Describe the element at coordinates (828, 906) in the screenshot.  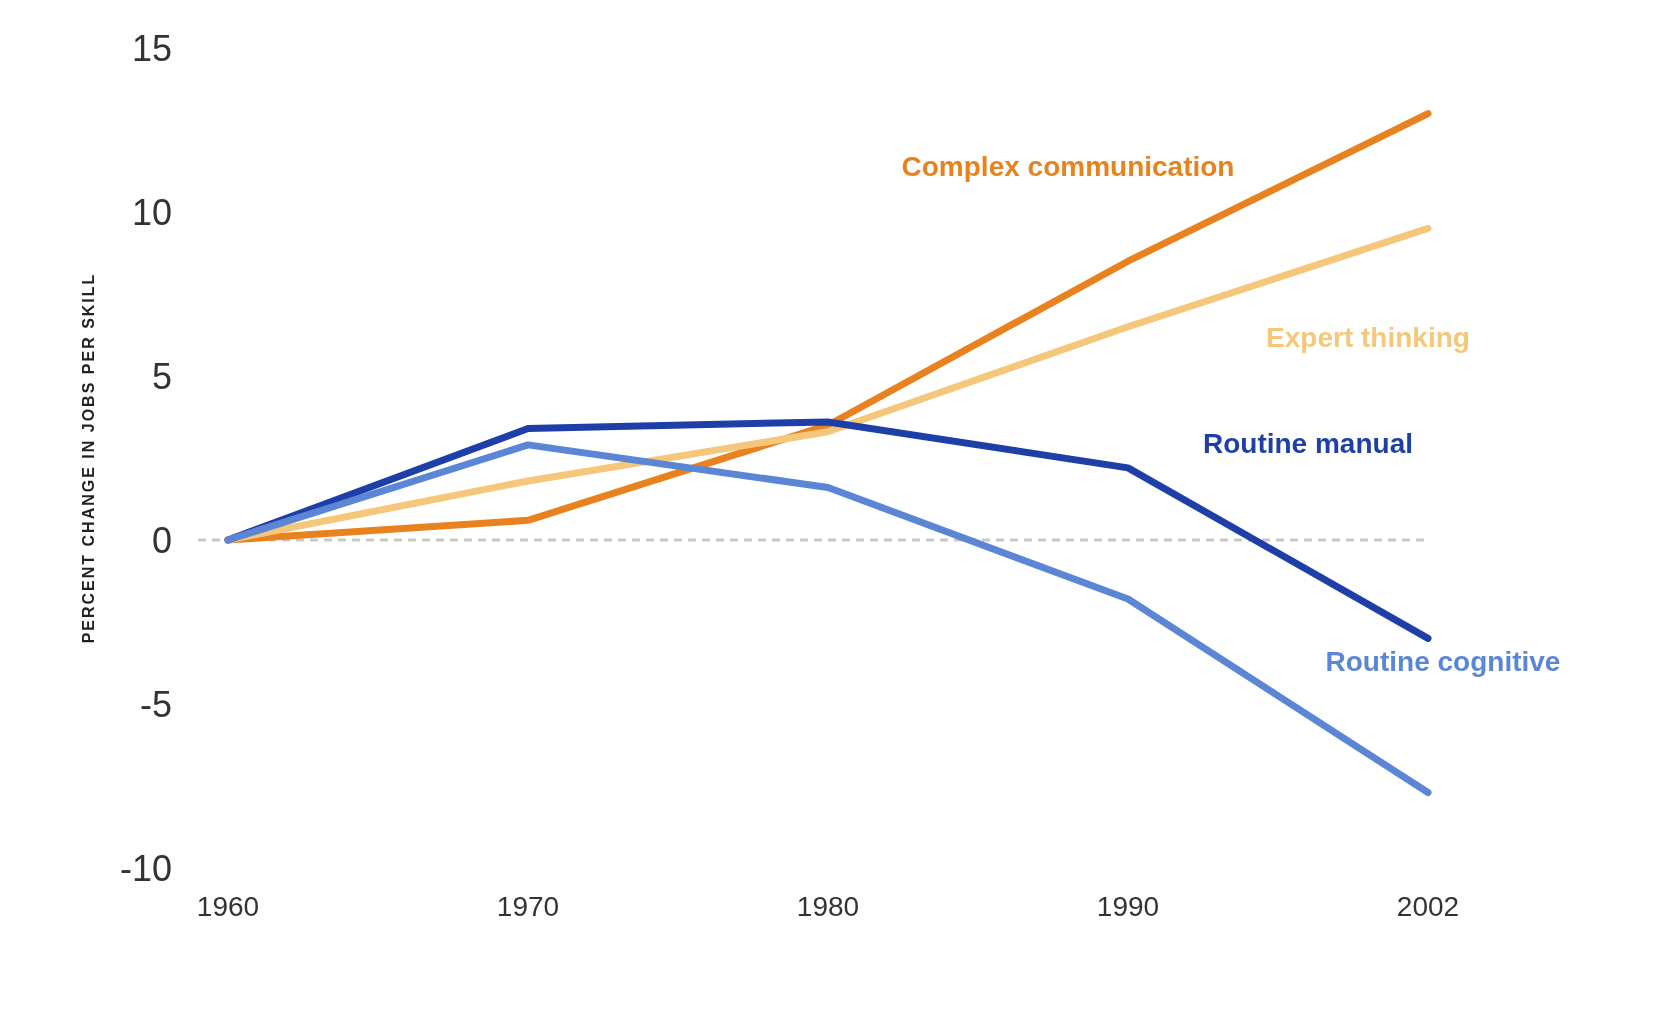
I see `x-tick-label: 1980` at that location.